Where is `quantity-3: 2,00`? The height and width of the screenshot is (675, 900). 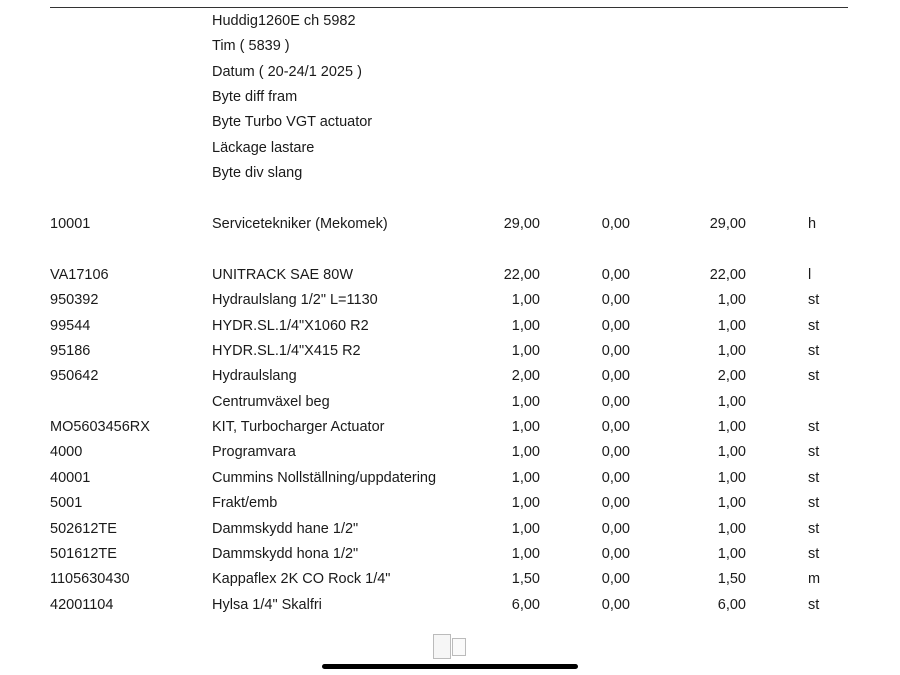 quantity-3: 2,00 is located at coordinates (731, 376).